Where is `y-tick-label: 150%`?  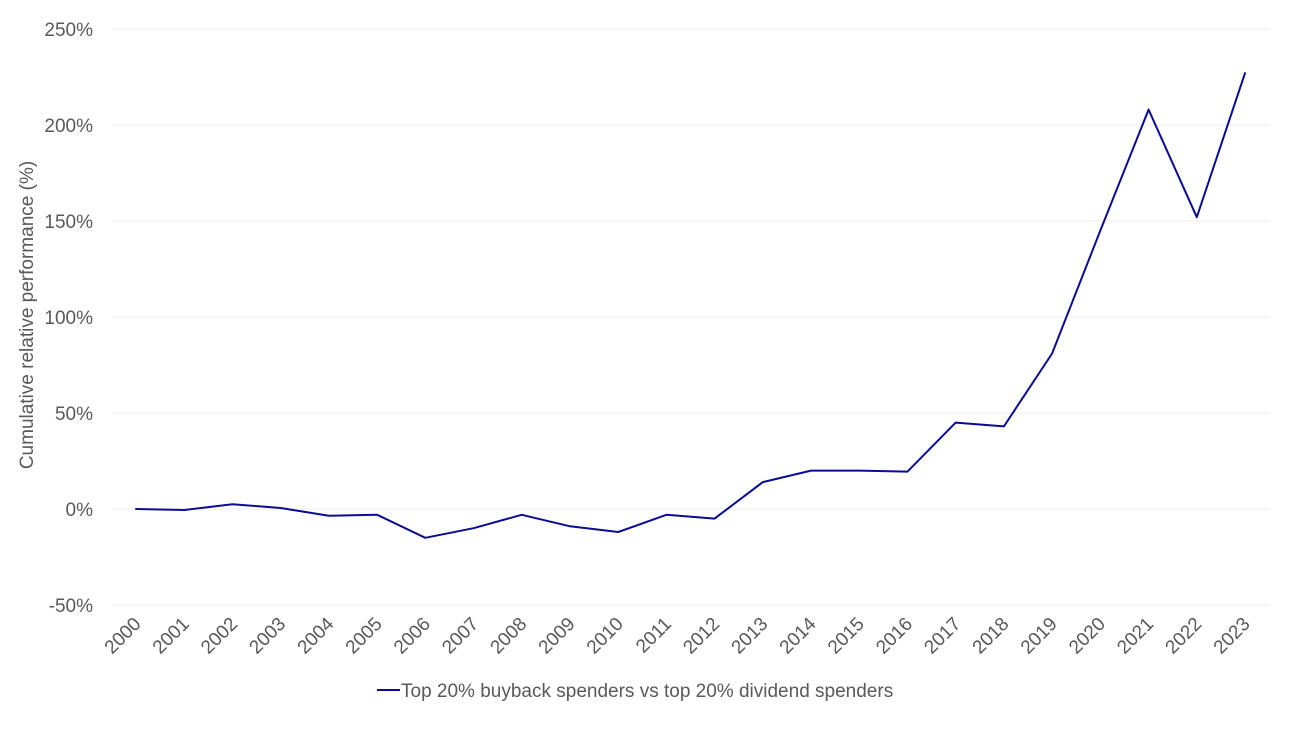 y-tick-label: 150% is located at coordinates (68, 222).